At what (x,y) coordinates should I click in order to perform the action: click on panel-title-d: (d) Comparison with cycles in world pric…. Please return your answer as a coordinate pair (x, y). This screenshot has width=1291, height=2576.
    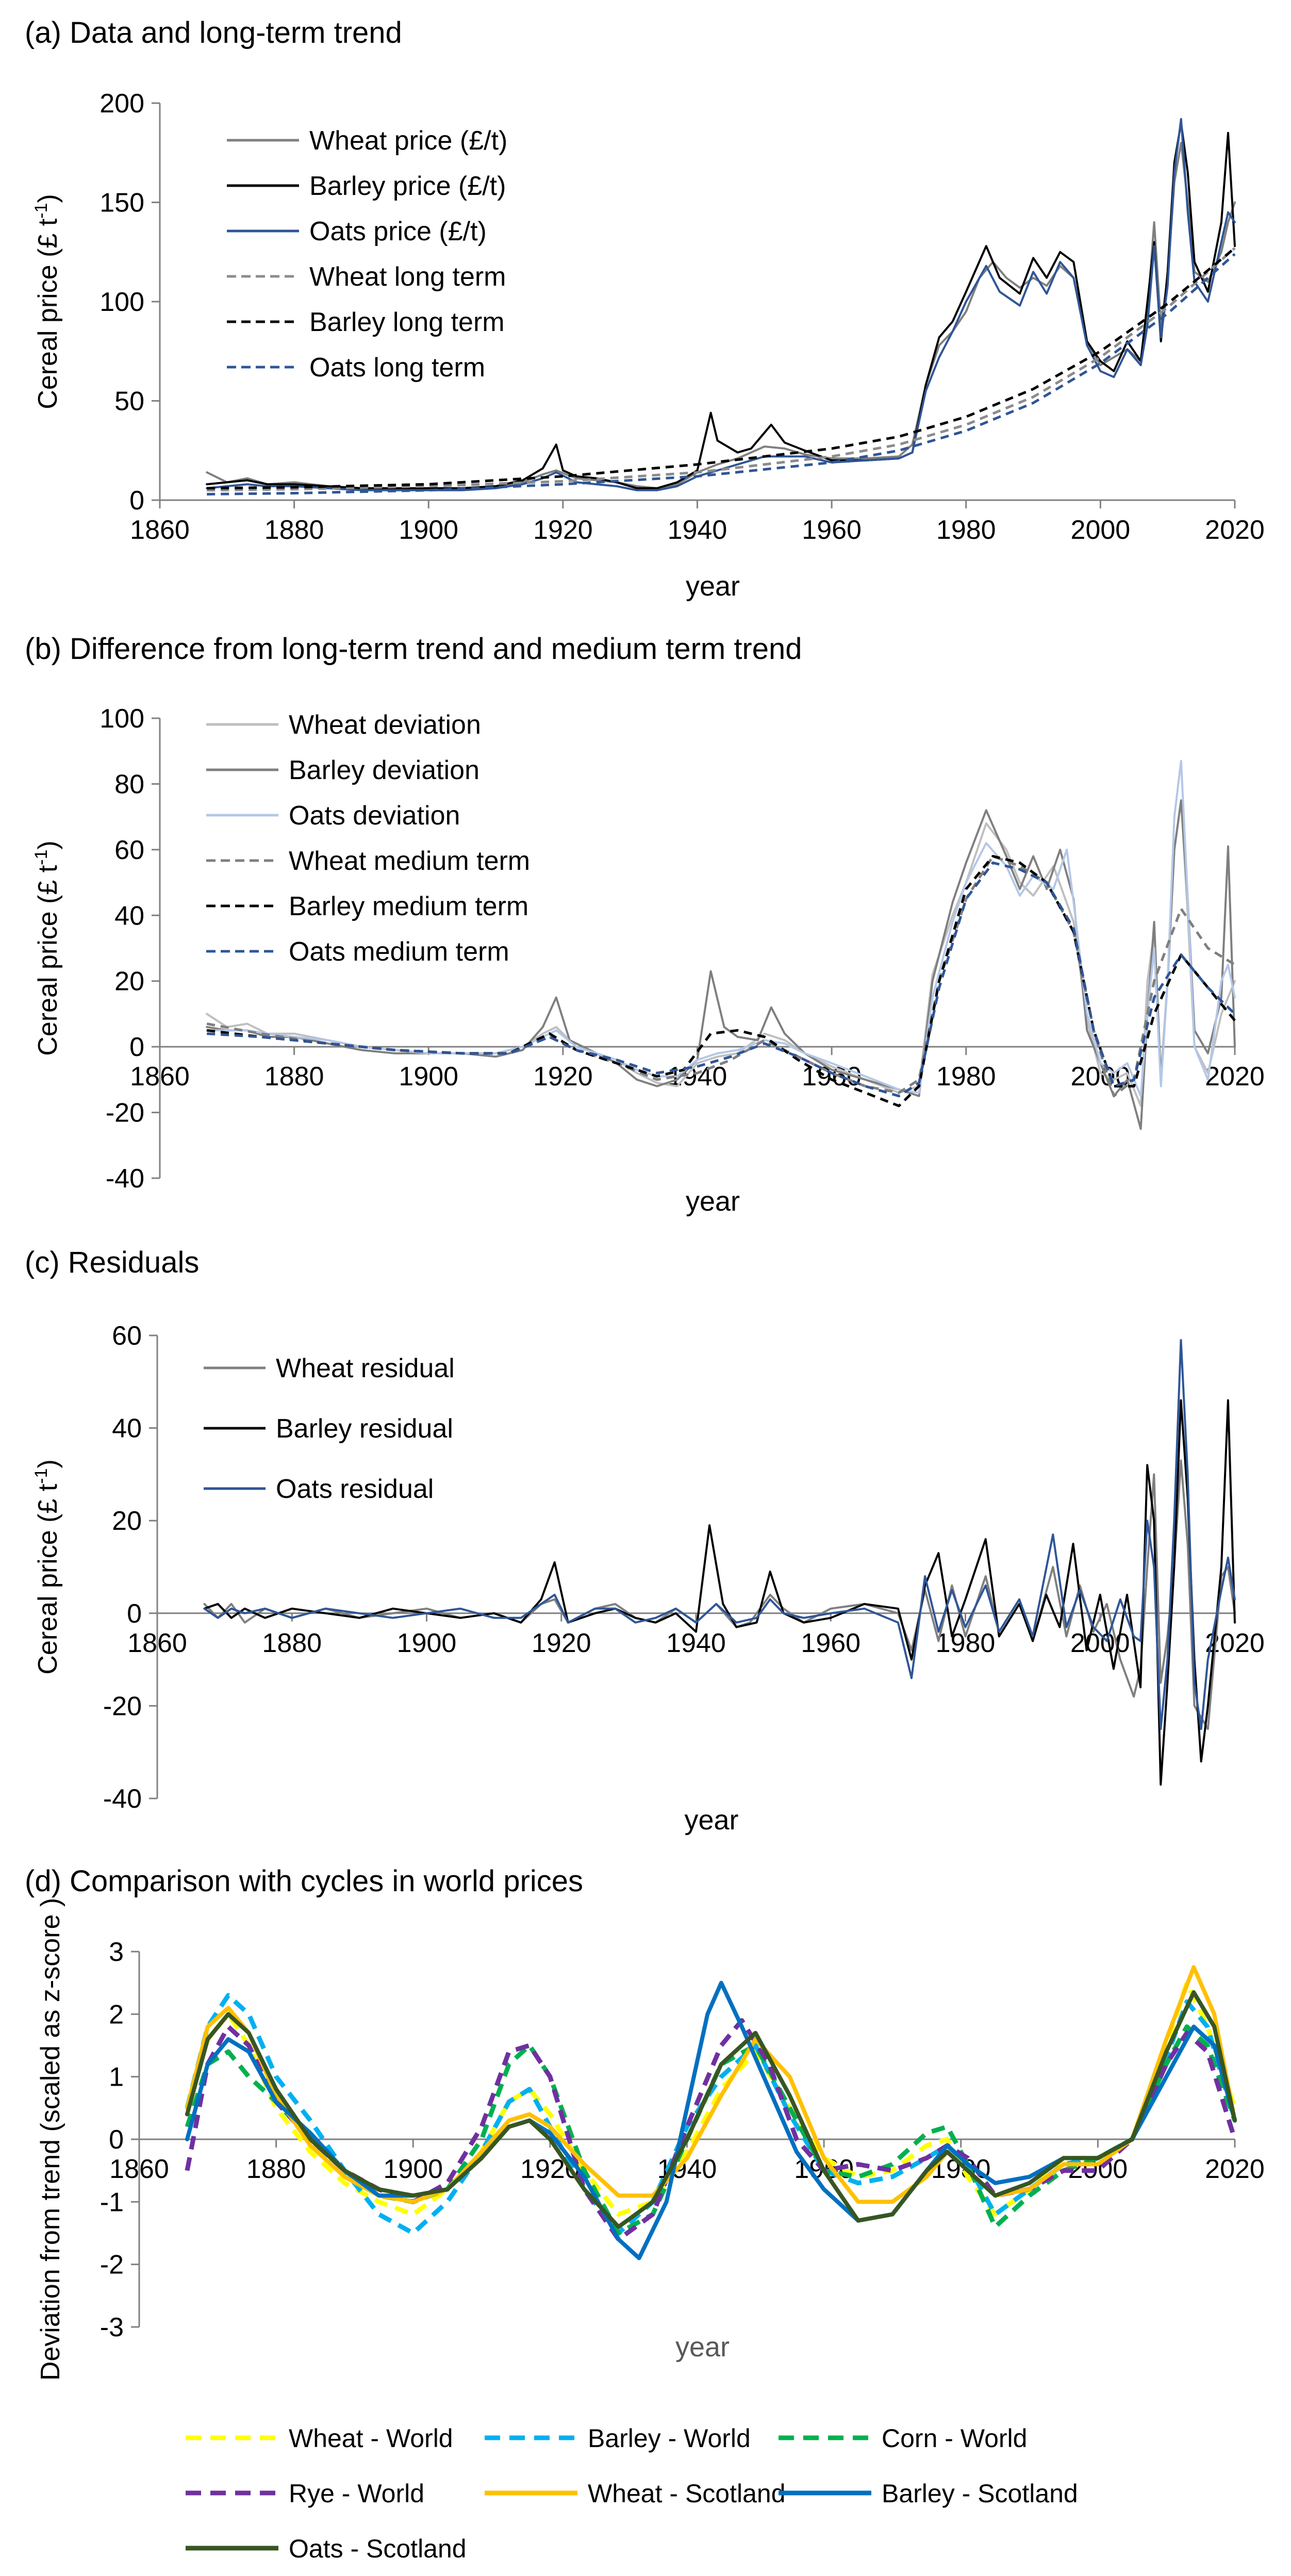
    Looking at the image, I should click on (304, 1881).